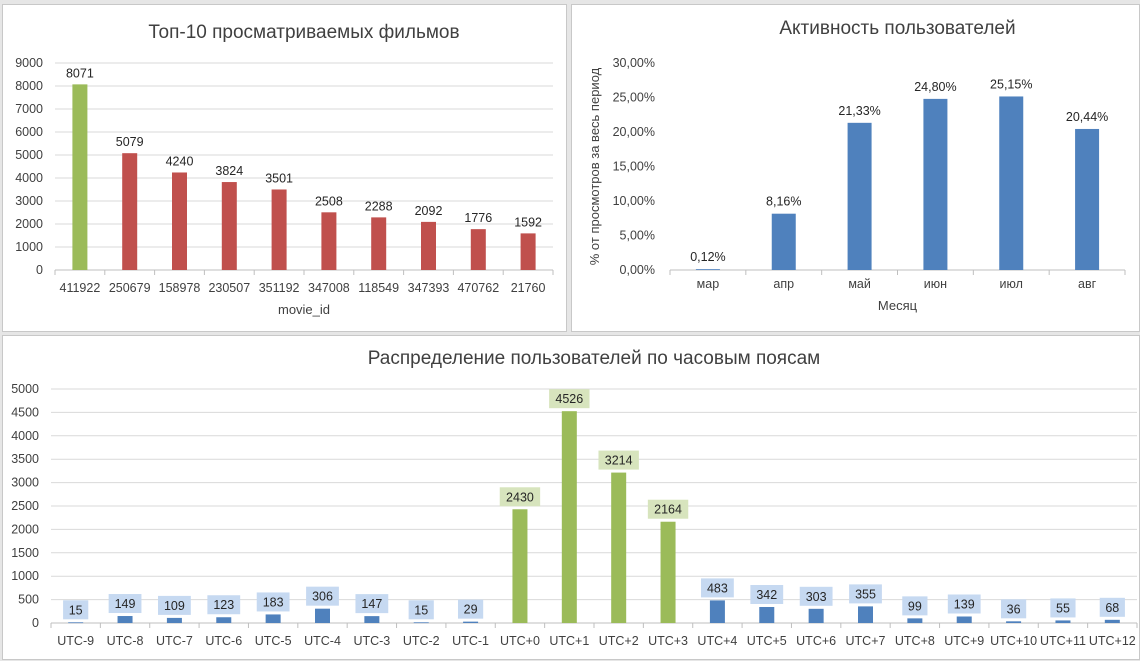  What do you see at coordinates (935, 184) in the screenshot?
I see `bar-июн` at bounding box center [935, 184].